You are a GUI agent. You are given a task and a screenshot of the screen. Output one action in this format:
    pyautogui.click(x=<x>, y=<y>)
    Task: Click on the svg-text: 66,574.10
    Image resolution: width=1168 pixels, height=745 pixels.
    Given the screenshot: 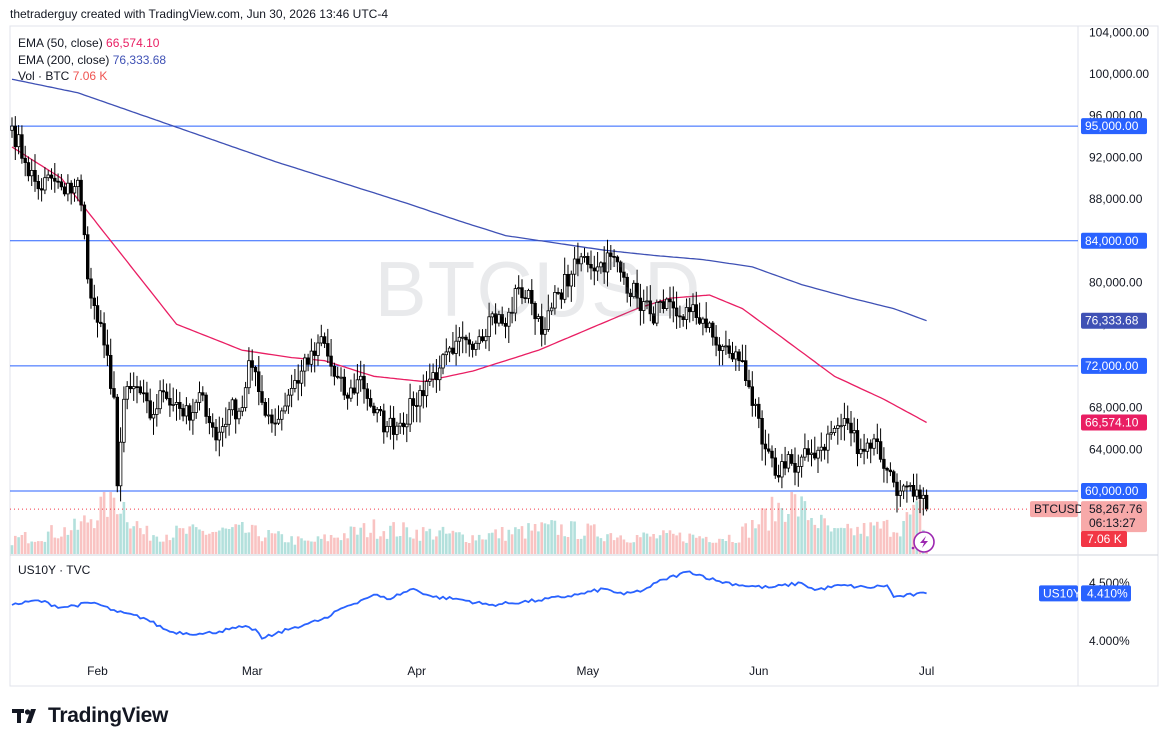 What is the action you would take?
    pyautogui.click(x=1112, y=423)
    